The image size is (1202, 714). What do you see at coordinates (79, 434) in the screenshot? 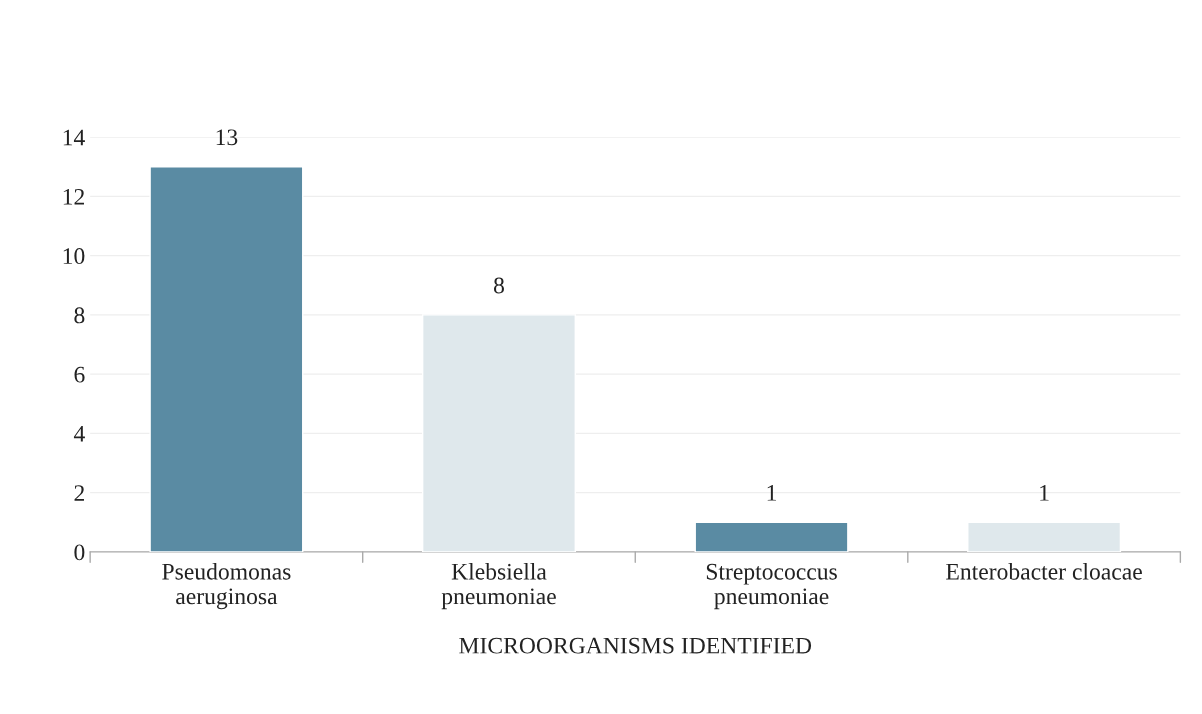
I see `y-tick-label: 4` at bounding box center [79, 434].